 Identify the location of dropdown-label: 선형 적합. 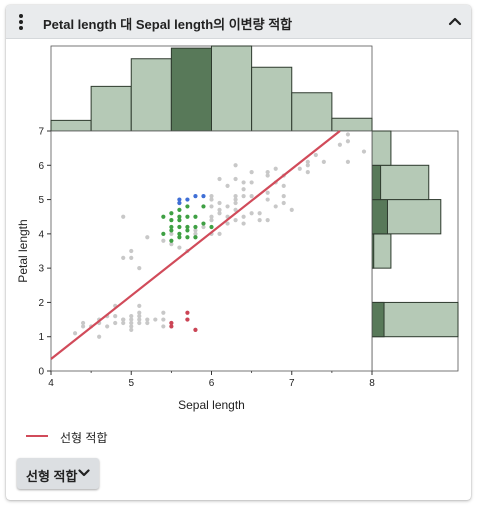
(52, 476).